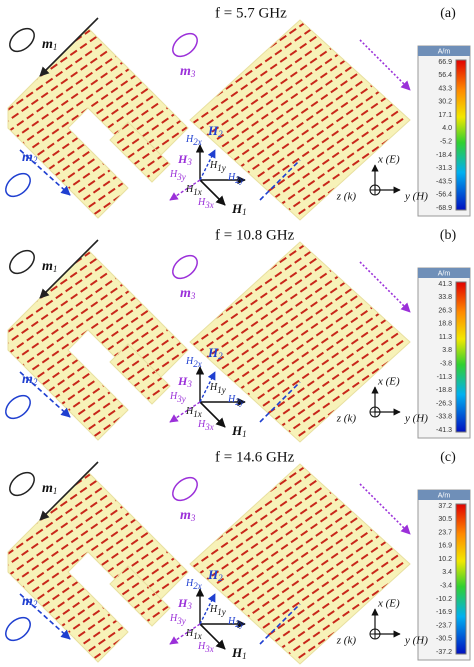 Image resolution: width=474 pixels, height=667 pixels. Describe the element at coordinates (444, 639) in the screenshot. I see `colorbar-tick-label: -30.5` at that location.